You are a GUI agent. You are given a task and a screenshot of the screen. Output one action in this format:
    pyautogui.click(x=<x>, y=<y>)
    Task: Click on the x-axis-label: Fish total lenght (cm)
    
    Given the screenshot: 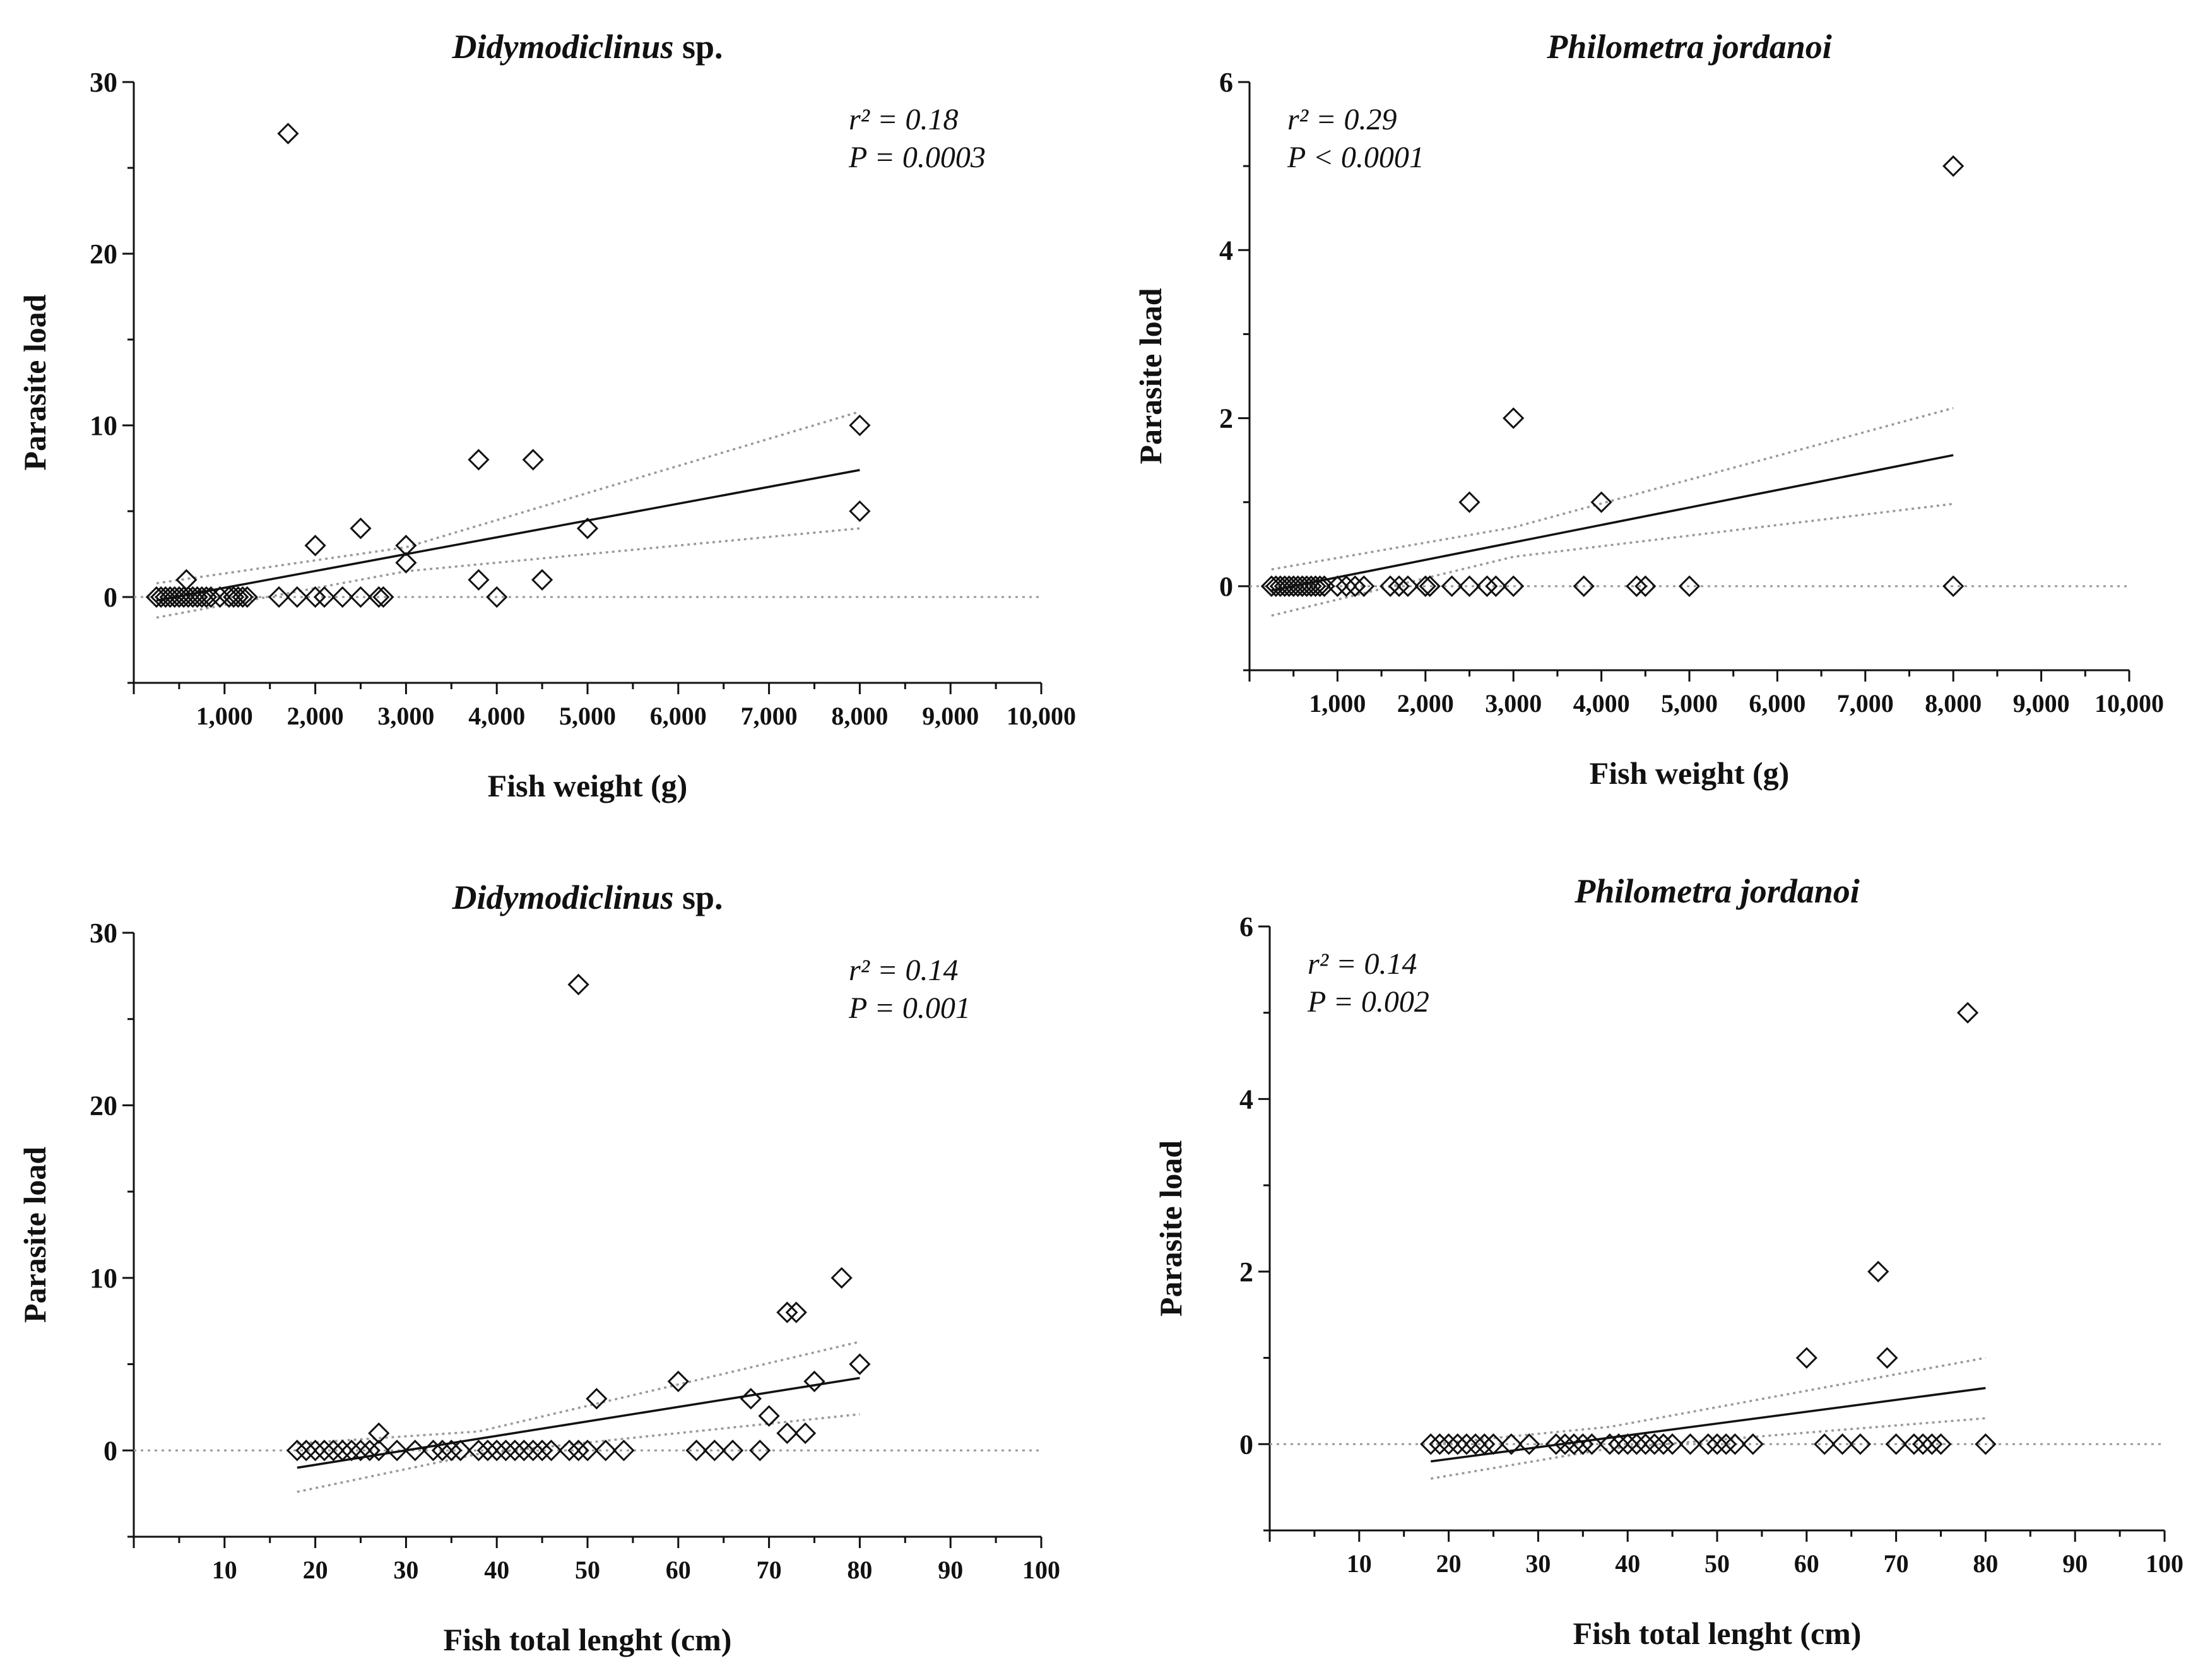 What is the action you would take?
    pyautogui.click(x=1717, y=1633)
    